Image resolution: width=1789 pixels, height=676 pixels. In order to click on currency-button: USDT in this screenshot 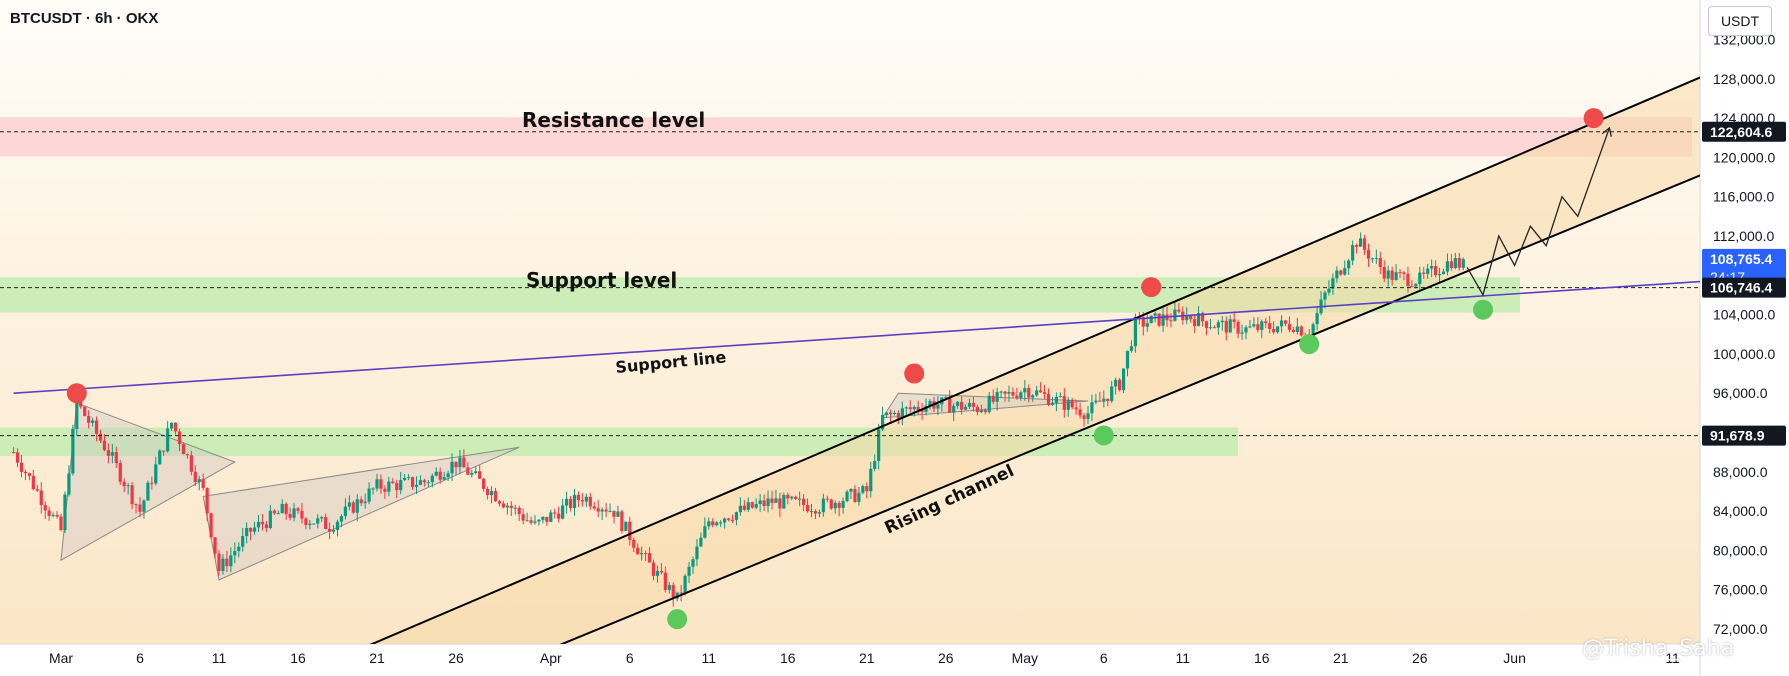, I will do `click(1740, 21)`.